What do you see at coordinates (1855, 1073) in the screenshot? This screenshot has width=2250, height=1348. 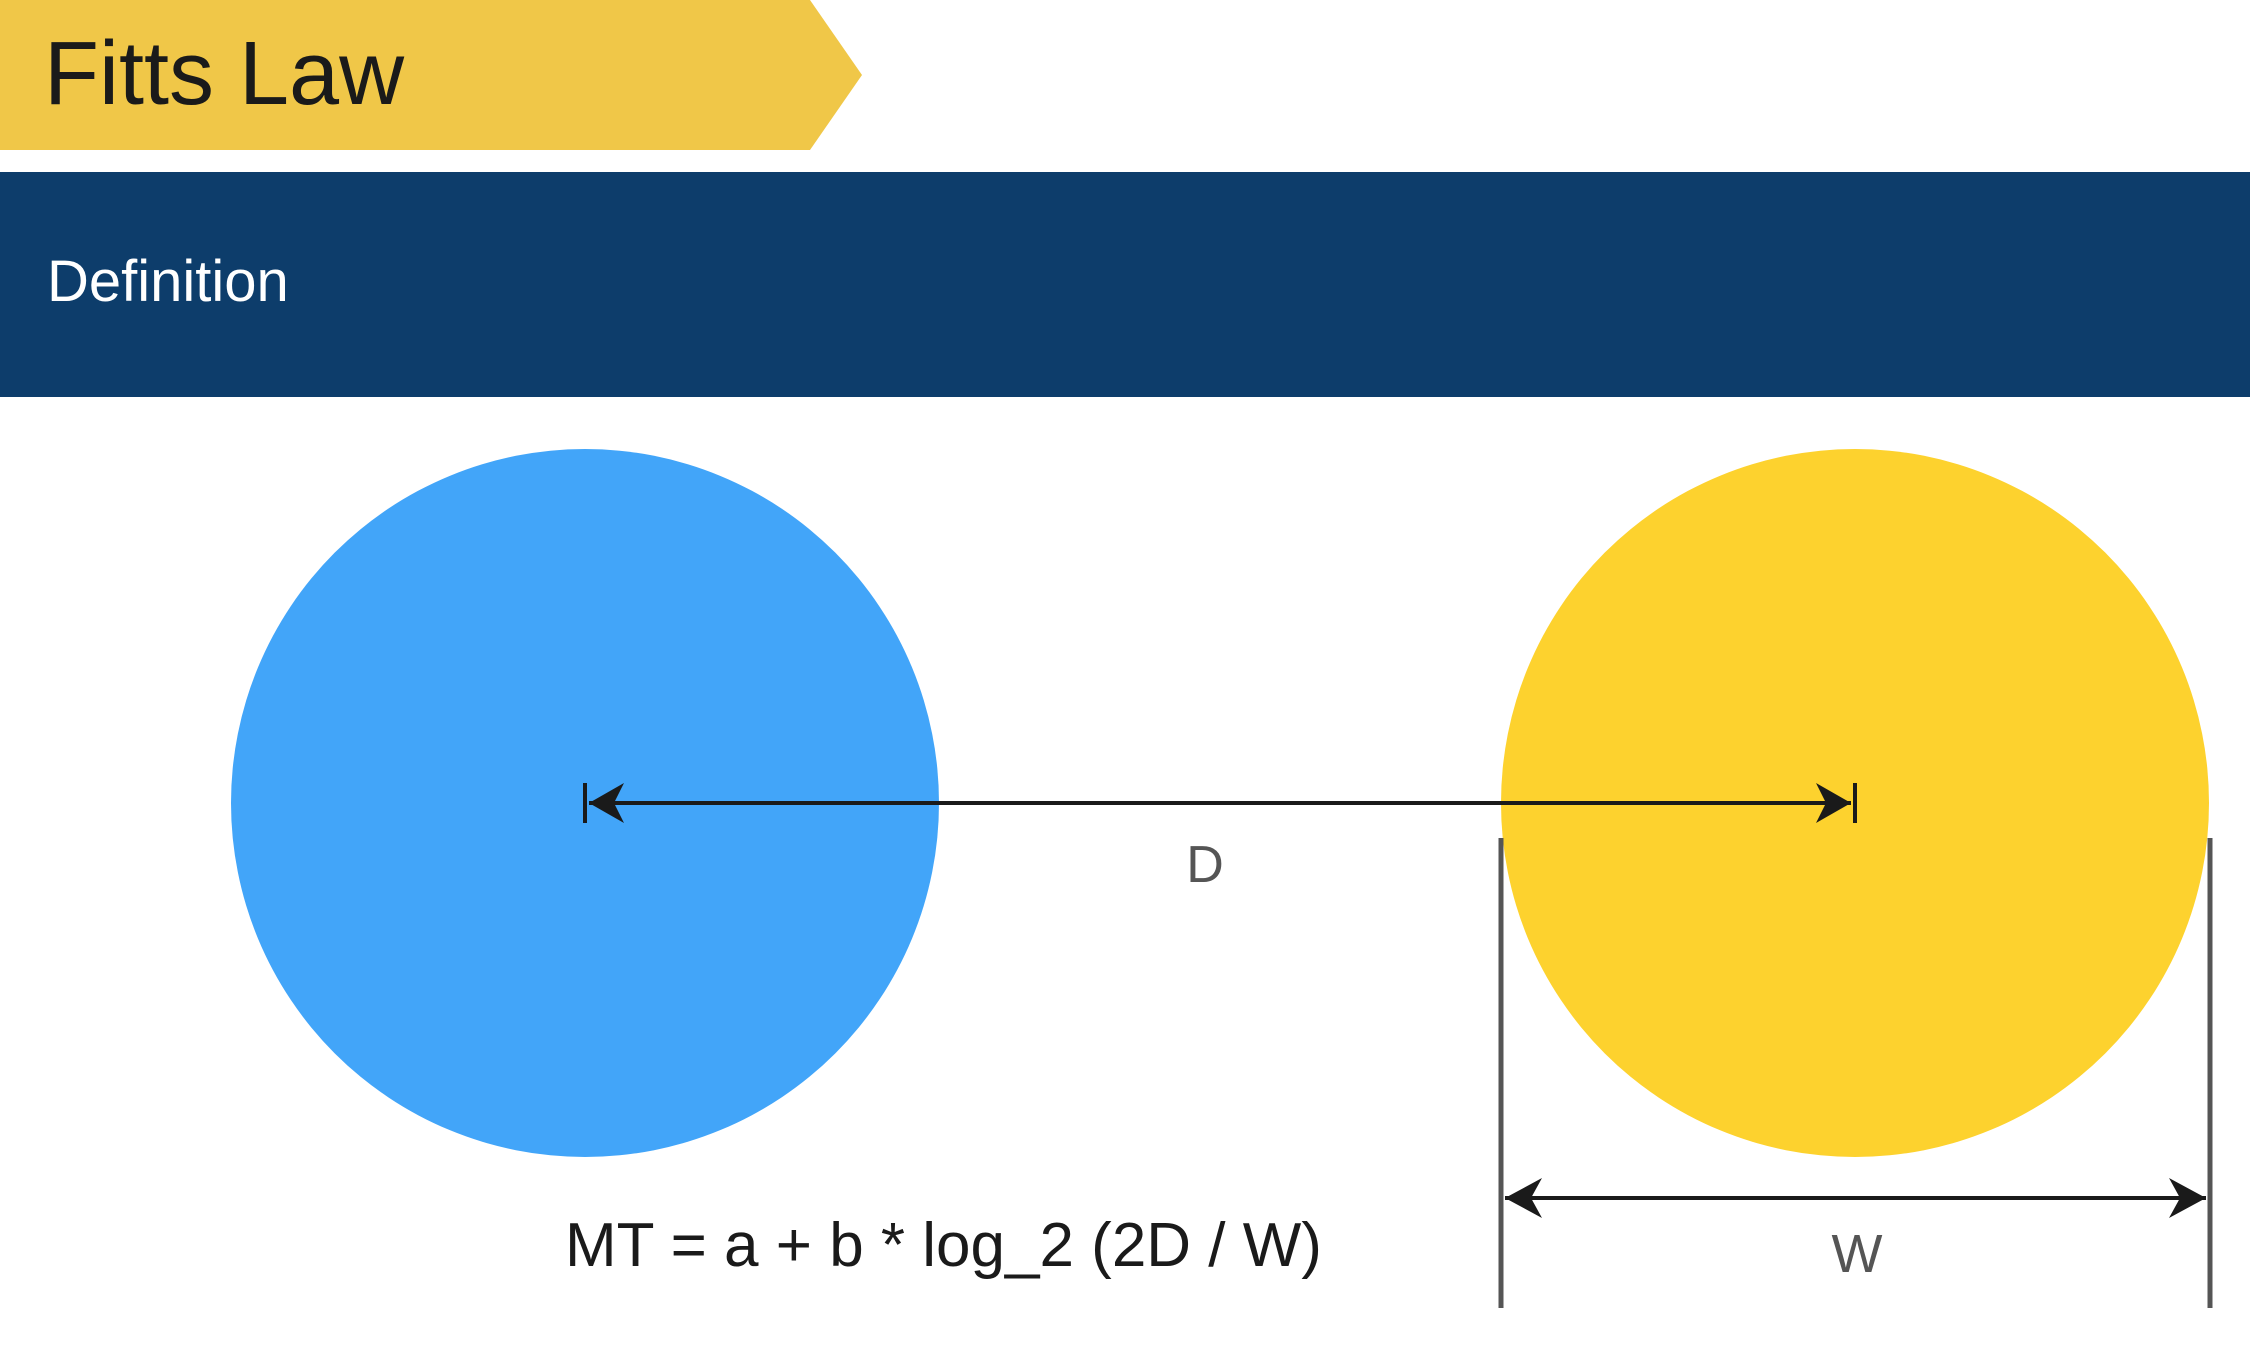 I see `width-dimension` at bounding box center [1855, 1073].